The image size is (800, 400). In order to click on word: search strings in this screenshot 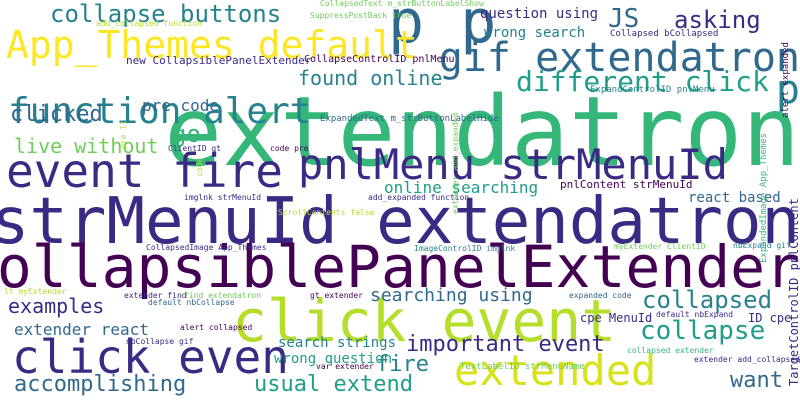, I will do `click(337, 343)`.